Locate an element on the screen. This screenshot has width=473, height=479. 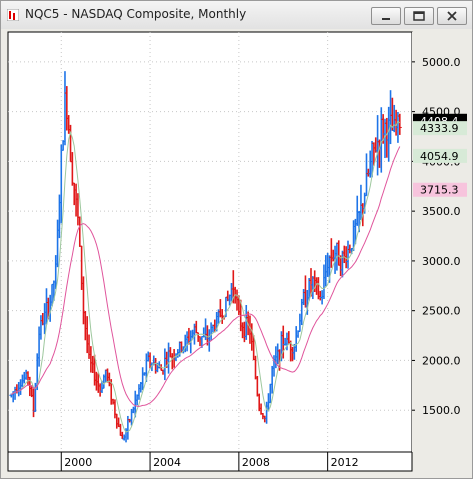
close-button is located at coordinates (452, 16).